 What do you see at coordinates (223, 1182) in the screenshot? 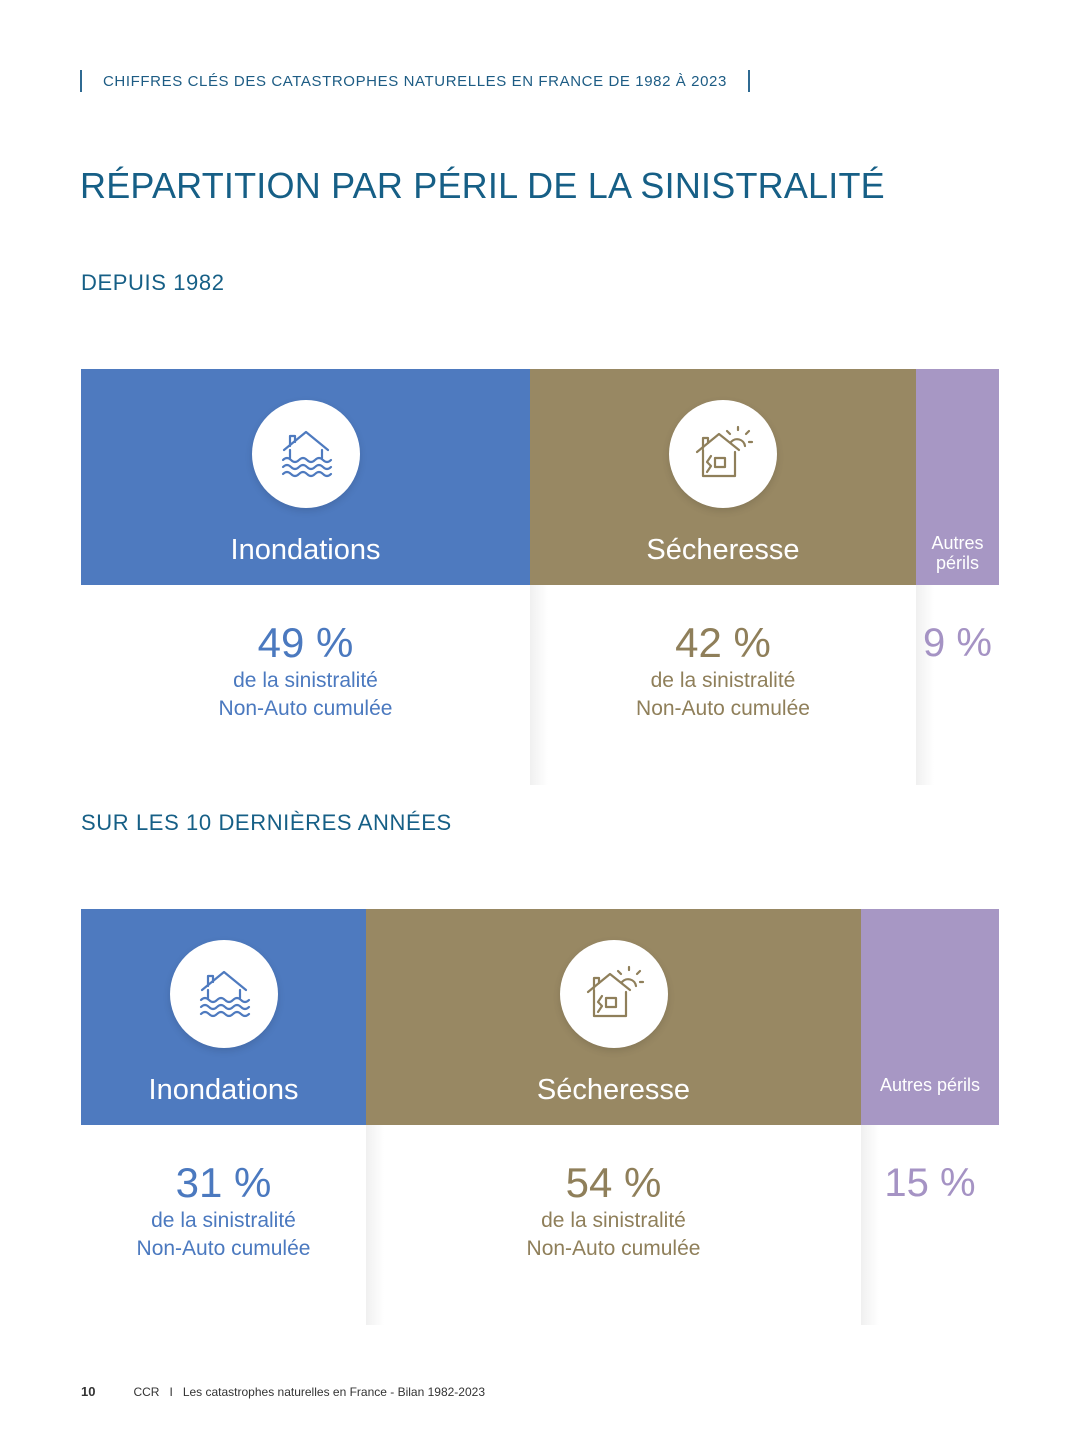
I see `percent-value: 31 %` at bounding box center [223, 1182].